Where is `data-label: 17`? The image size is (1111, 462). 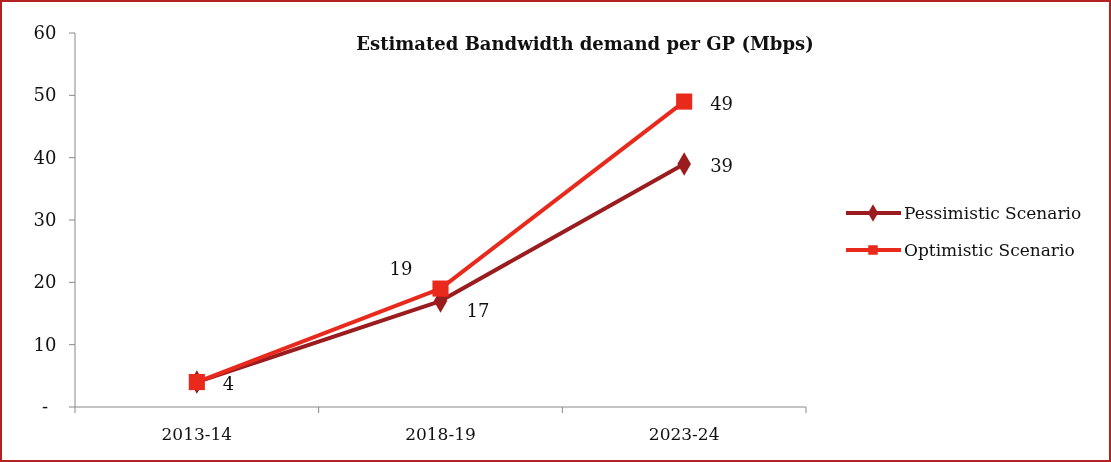
data-label: 17 is located at coordinates (478, 311).